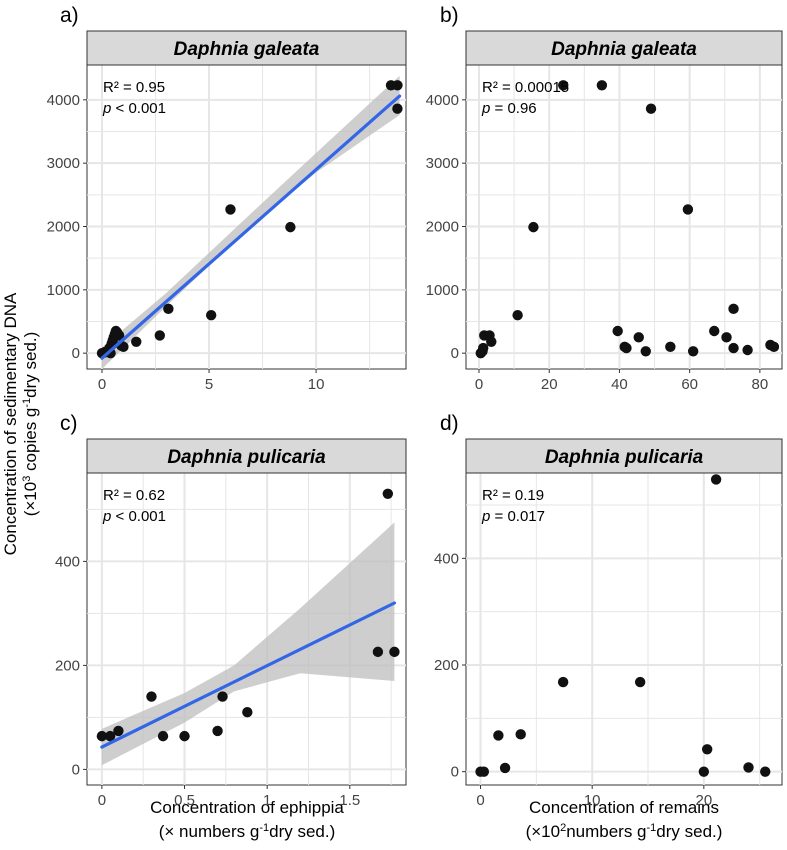 The width and height of the screenshot is (787, 850). Describe the element at coordinates (186, 242) in the screenshot. I see `axis-ticks: 0 5 10 0 1000 2000 3000 4000` at that location.